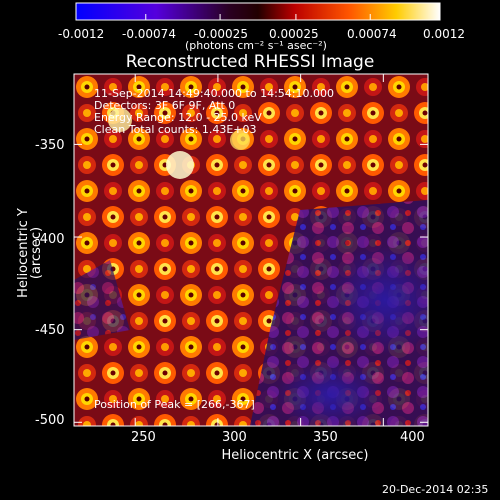  I want to click on overlay-time-range: 11-Sep-2014 14:49:40.000 to 14:54:10.000, so click(214, 93).